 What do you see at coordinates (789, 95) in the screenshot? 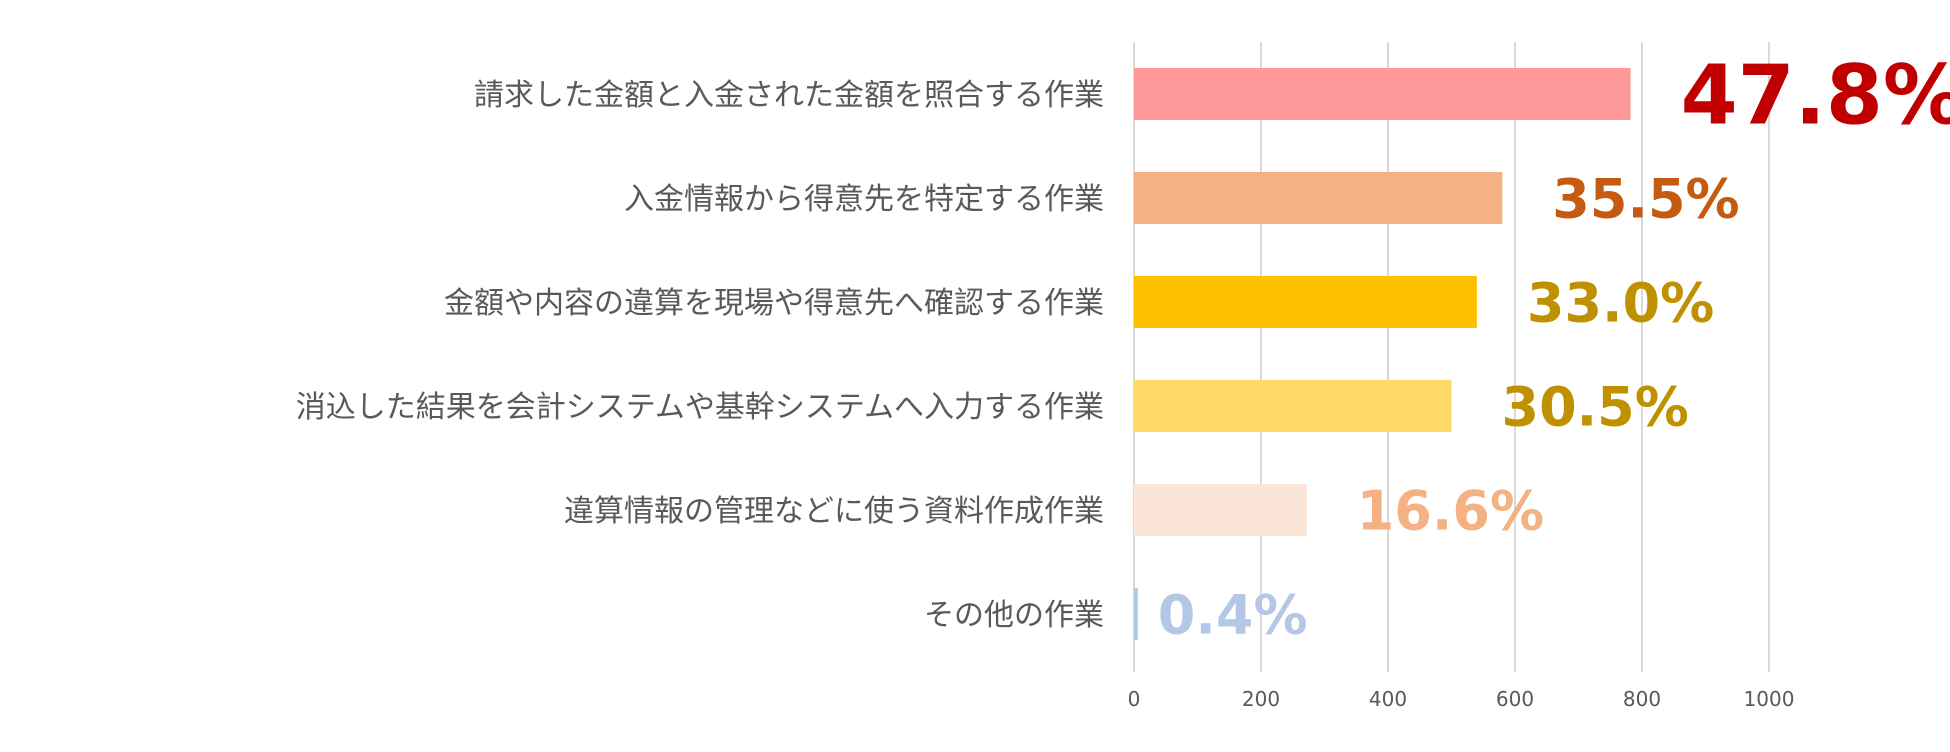
I see `category-label-1: 請求した金額と入金された金額を照合する作業` at bounding box center [789, 95].